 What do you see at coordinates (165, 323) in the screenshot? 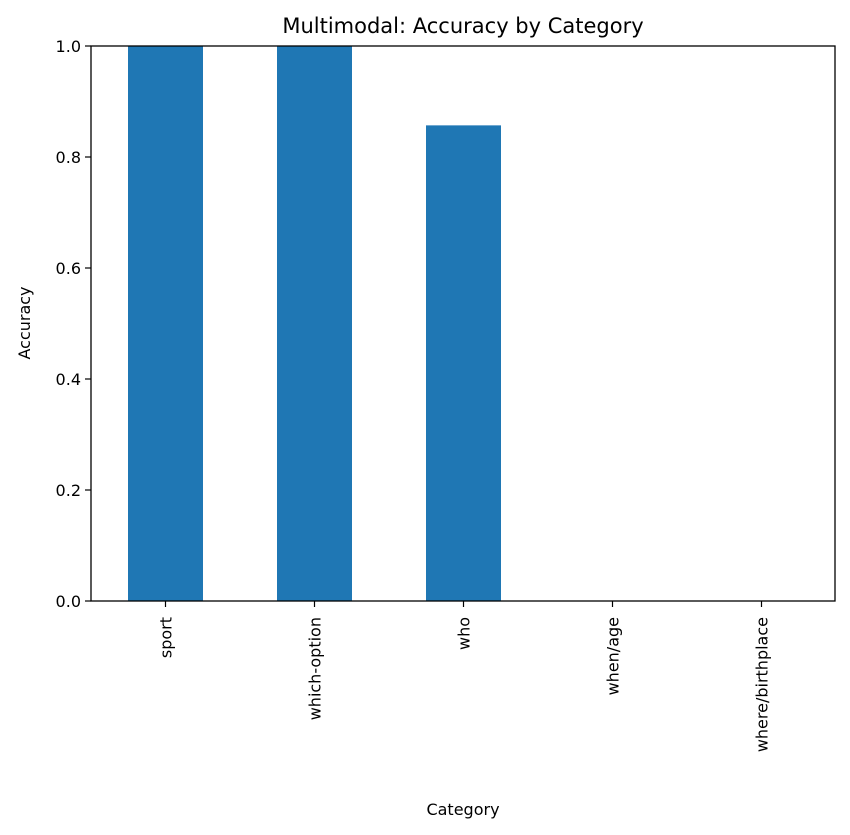
I see `bar-sport` at bounding box center [165, 323].